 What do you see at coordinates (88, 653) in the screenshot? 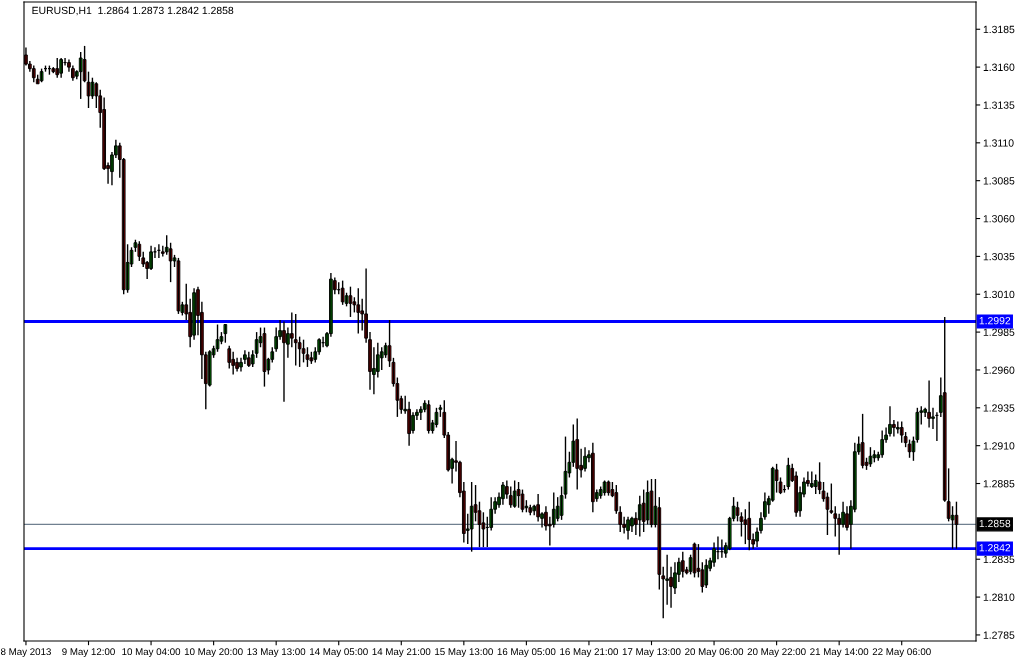
I see `x-tick-label: 9 May 12:00` at bounding box center [88, 653].